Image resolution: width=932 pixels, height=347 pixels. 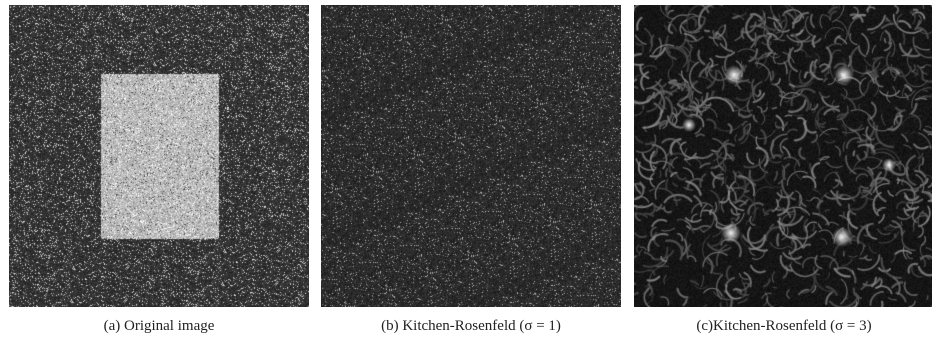 What do you see at coordinates (159, 326) in the screenshot?
I see `caption-a: (a) Original image` at bounding box center [159, 326].